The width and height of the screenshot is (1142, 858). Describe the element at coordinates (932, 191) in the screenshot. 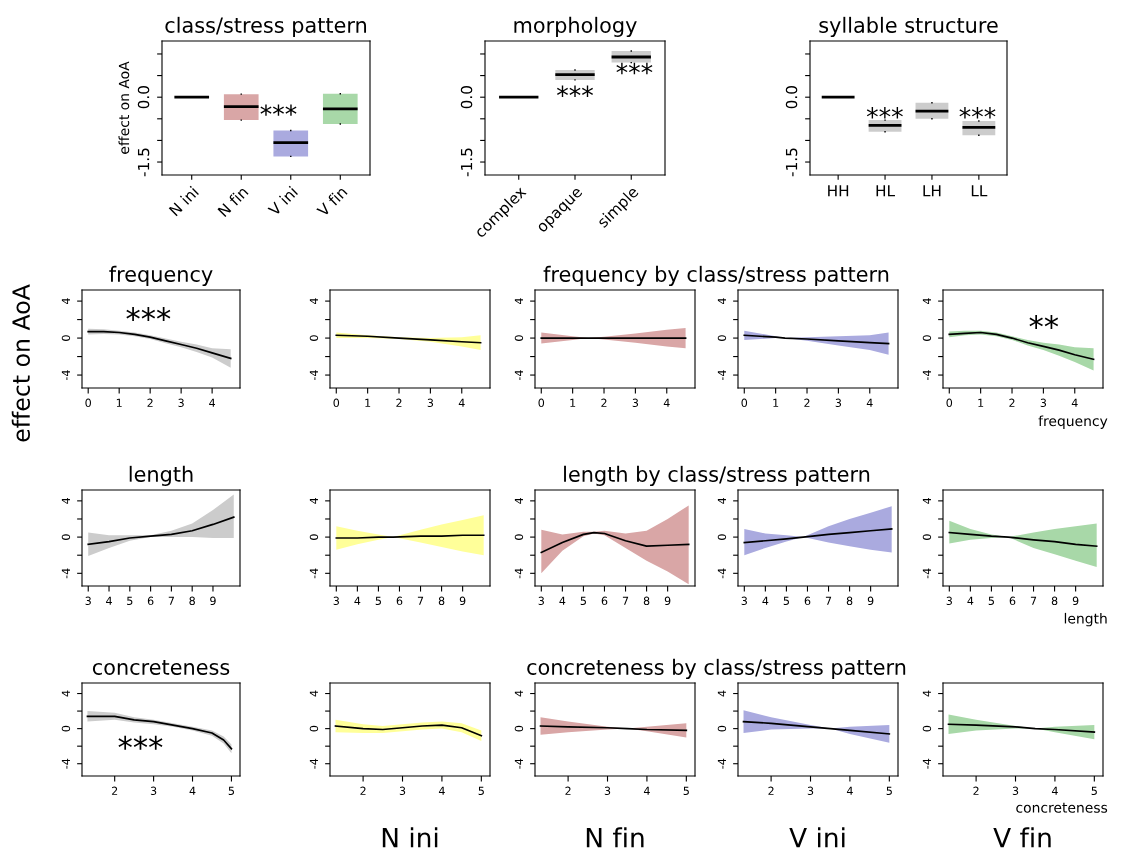

I see `x-tick-label: LH` at that location.